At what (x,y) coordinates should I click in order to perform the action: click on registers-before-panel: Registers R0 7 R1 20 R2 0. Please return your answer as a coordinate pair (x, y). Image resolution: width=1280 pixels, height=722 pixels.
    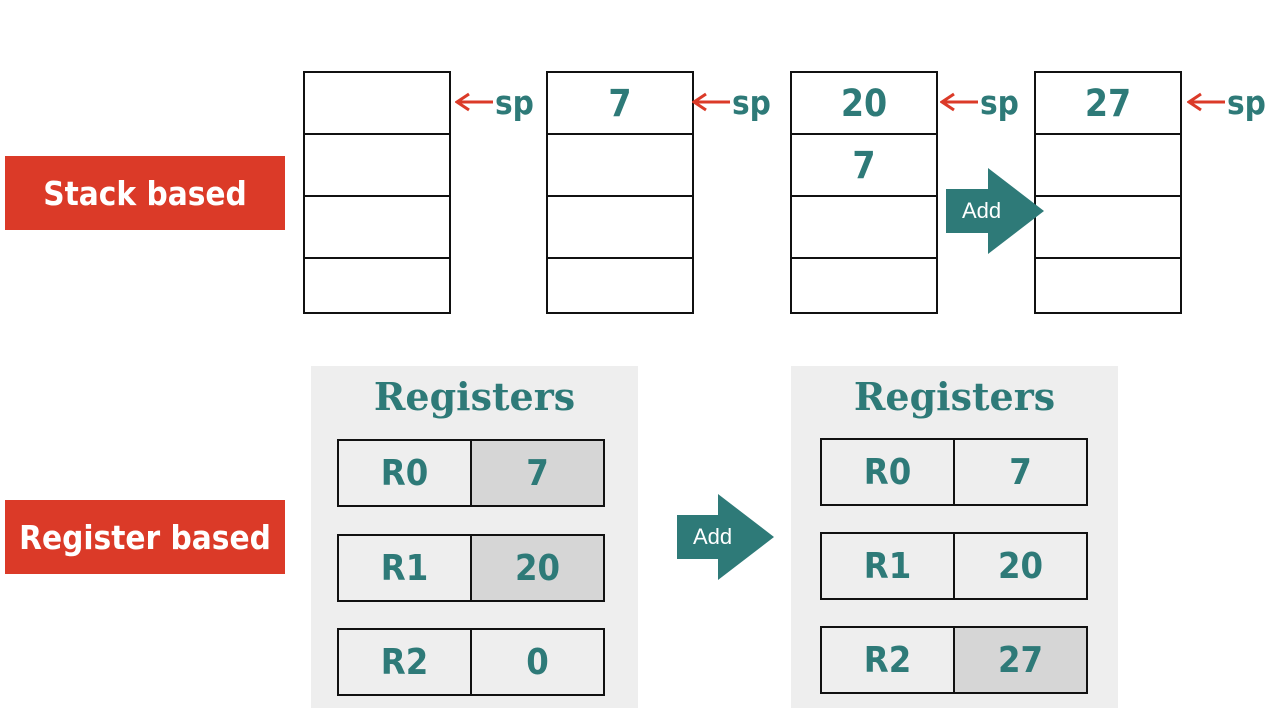
    Looking at the image, I should click on (474, 537).